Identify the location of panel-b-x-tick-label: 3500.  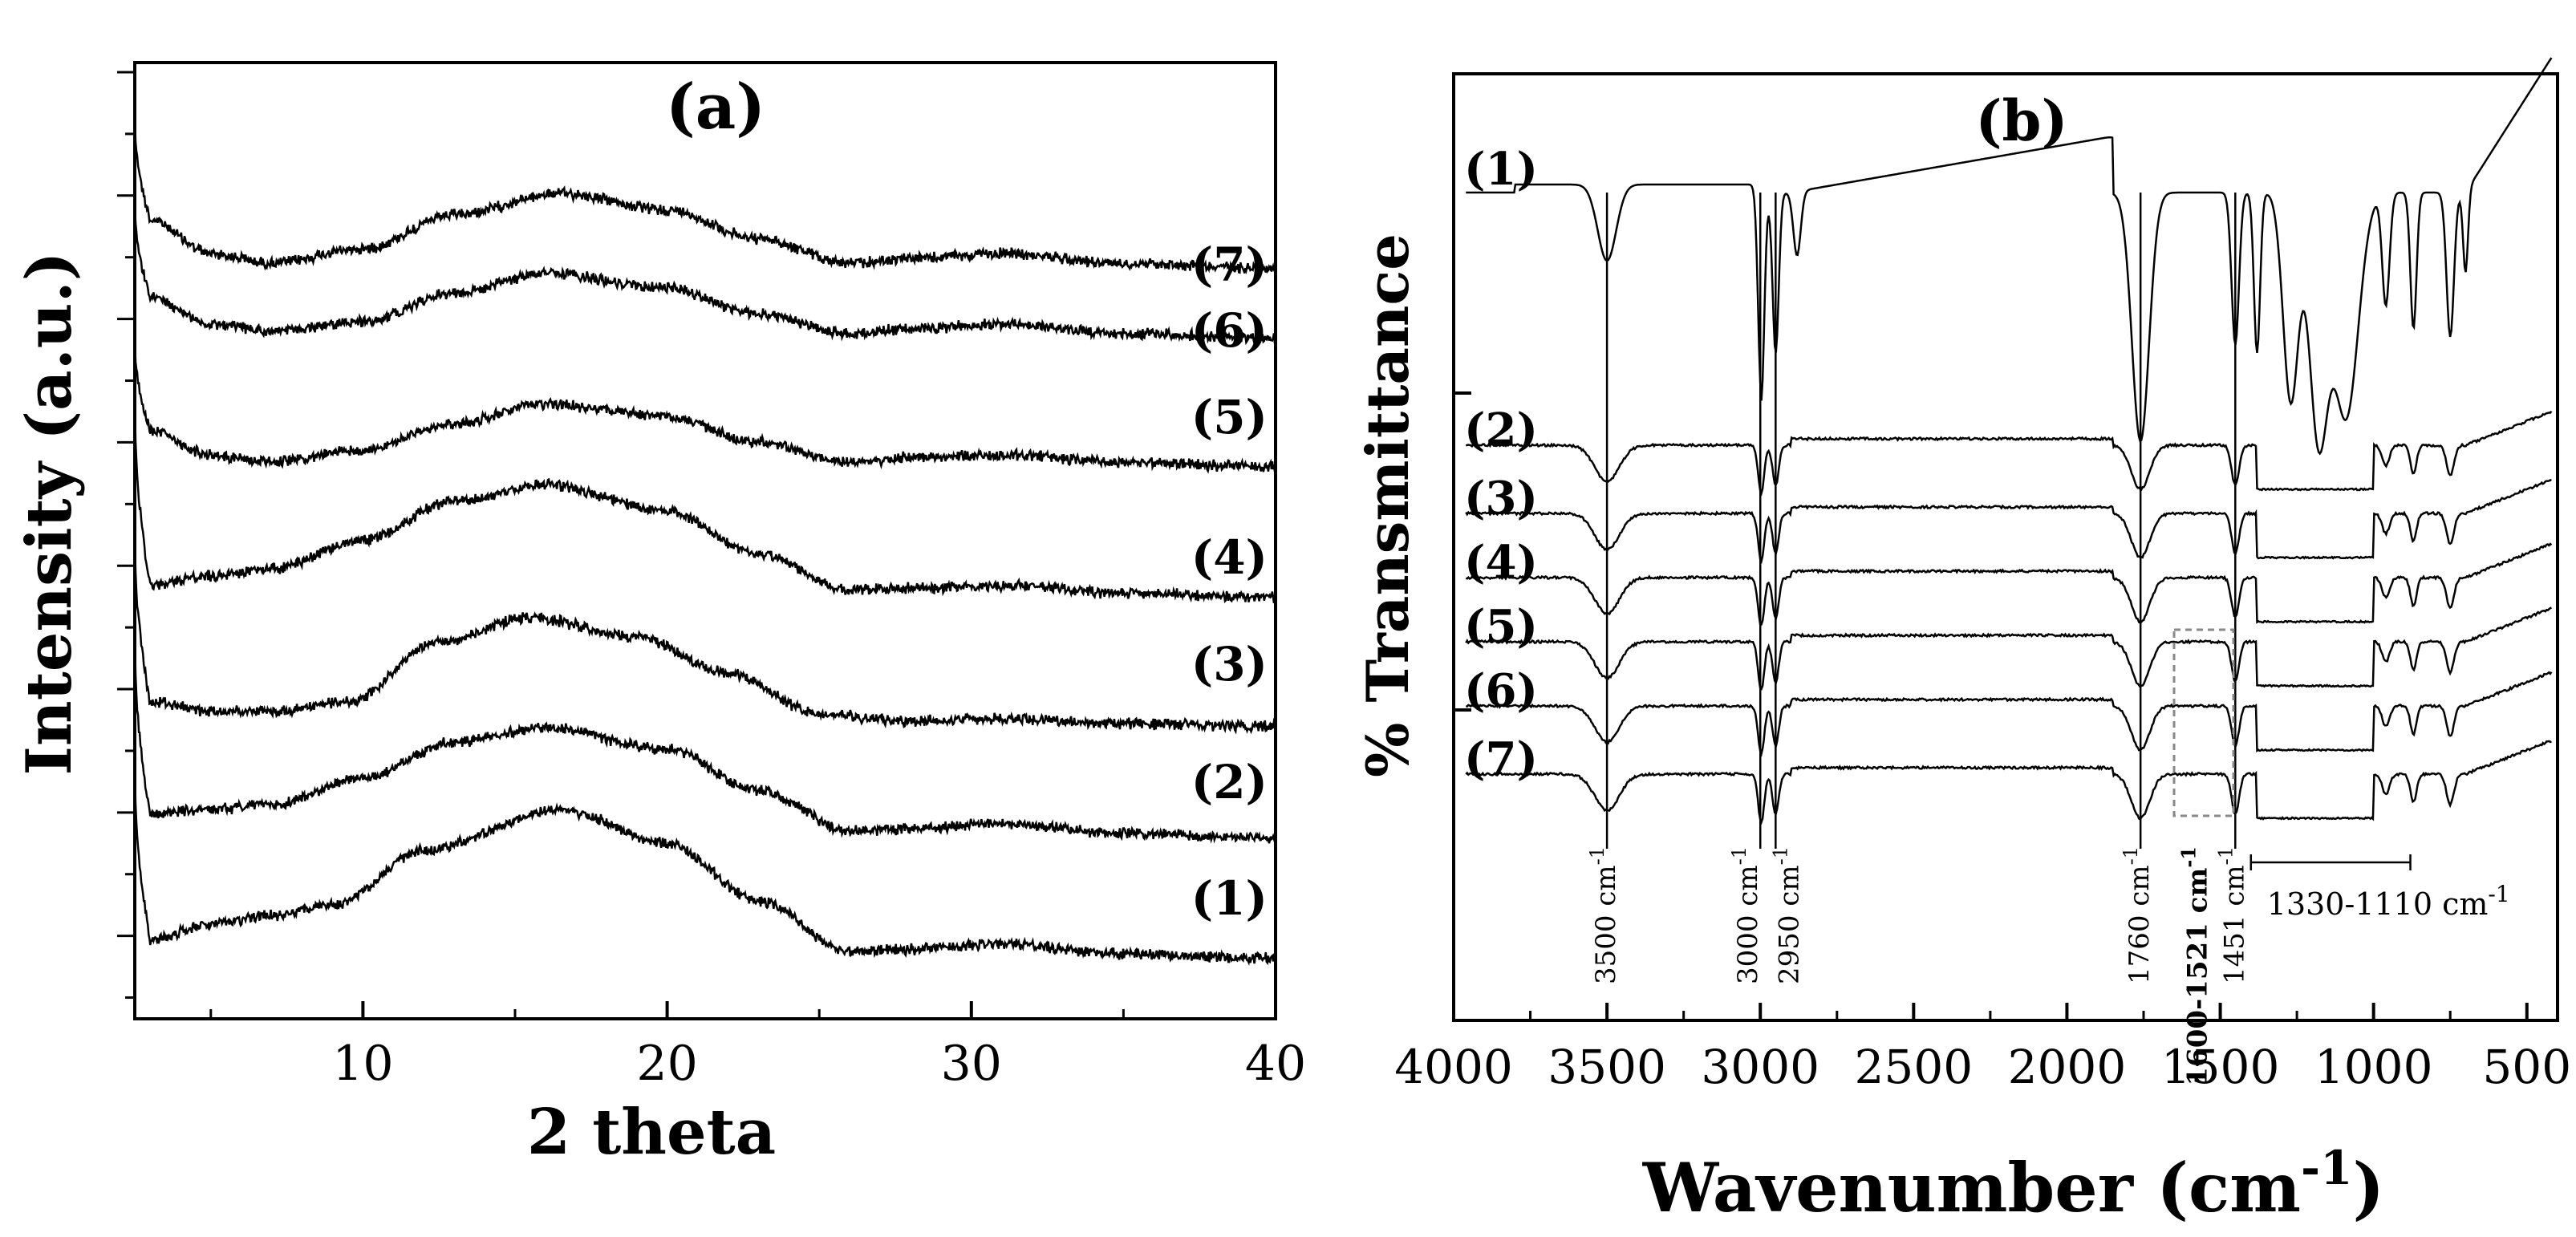
(1607, 1067).